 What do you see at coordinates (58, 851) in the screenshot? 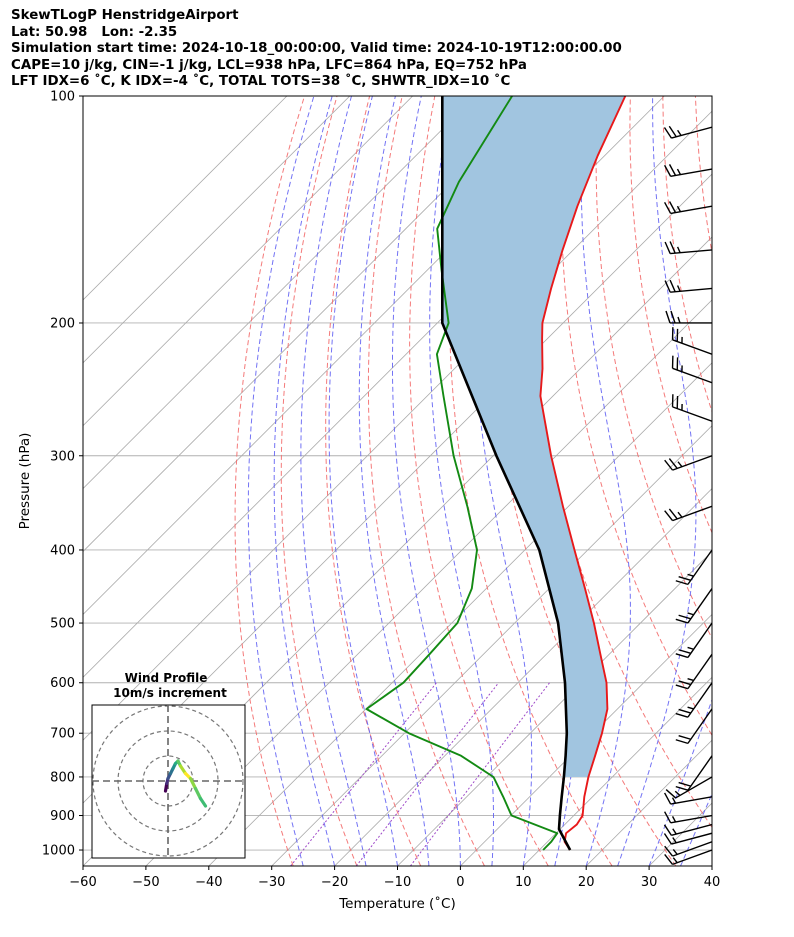
I see `y-tick-label: 1000` at bounding box center [58, 851].